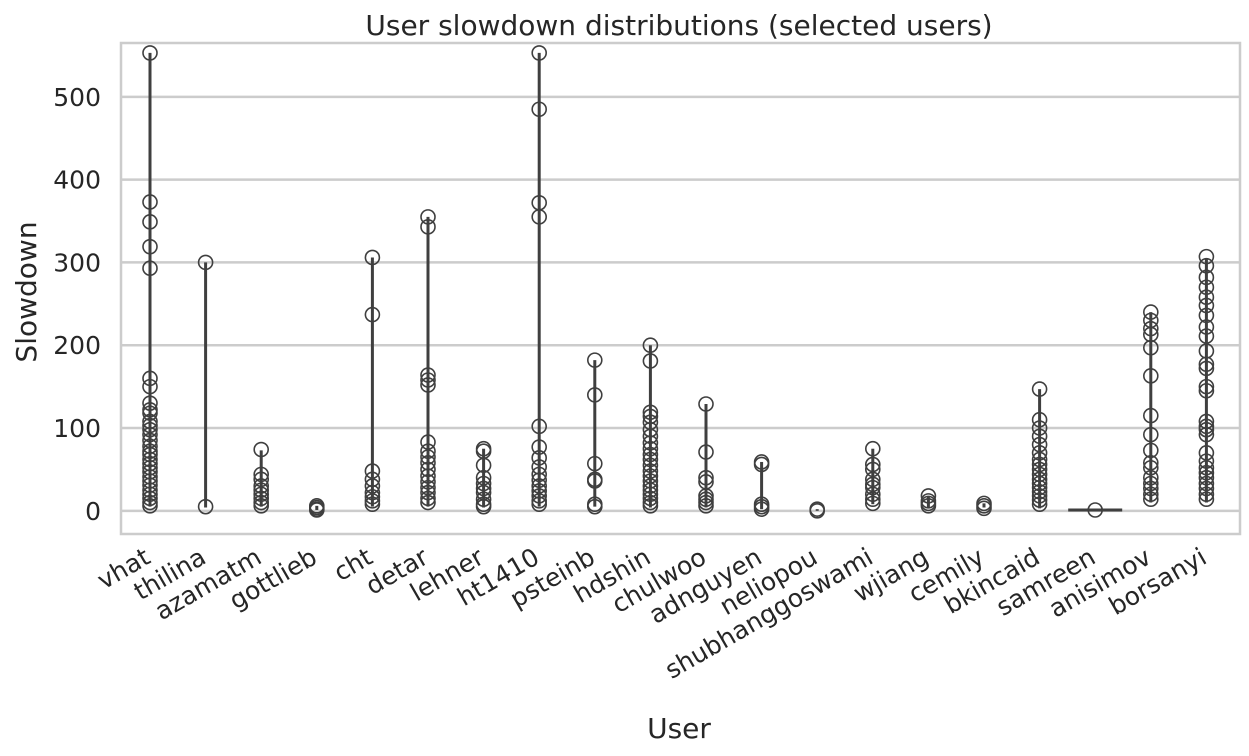 The image size is (1249, 756). What do you see at coordinates (761, 485) in the screenshot?
I see `user-box-adnguyen` at bounding box center [761, 485].